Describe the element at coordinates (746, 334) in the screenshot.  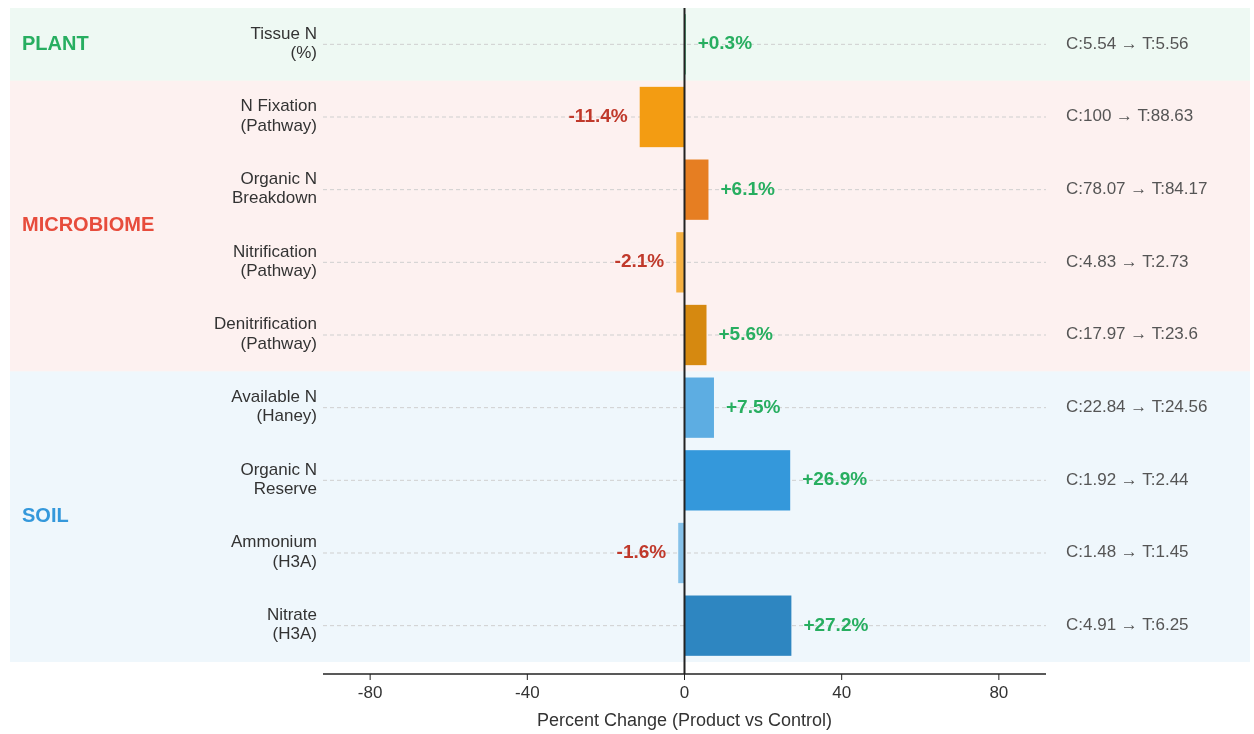
I see `data-label: +5.6%` at that location.